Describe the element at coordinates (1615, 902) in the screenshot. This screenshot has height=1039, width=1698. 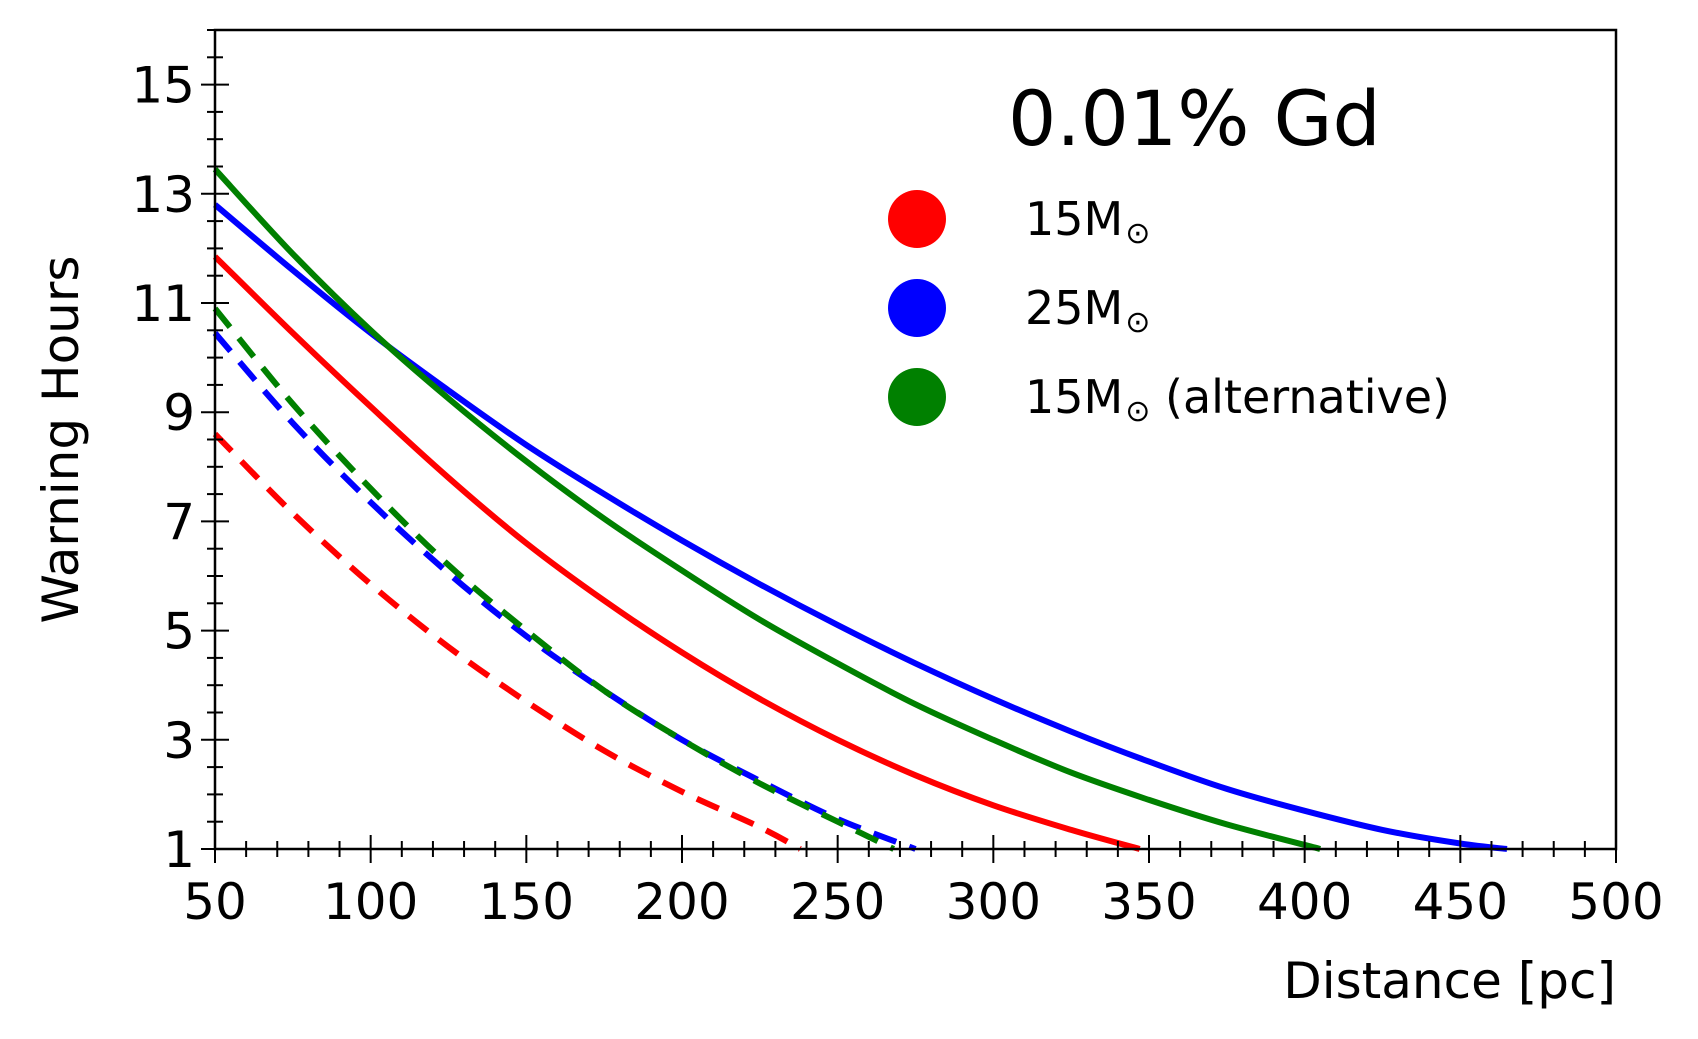
I see `x-tick-label: 500` at that location.